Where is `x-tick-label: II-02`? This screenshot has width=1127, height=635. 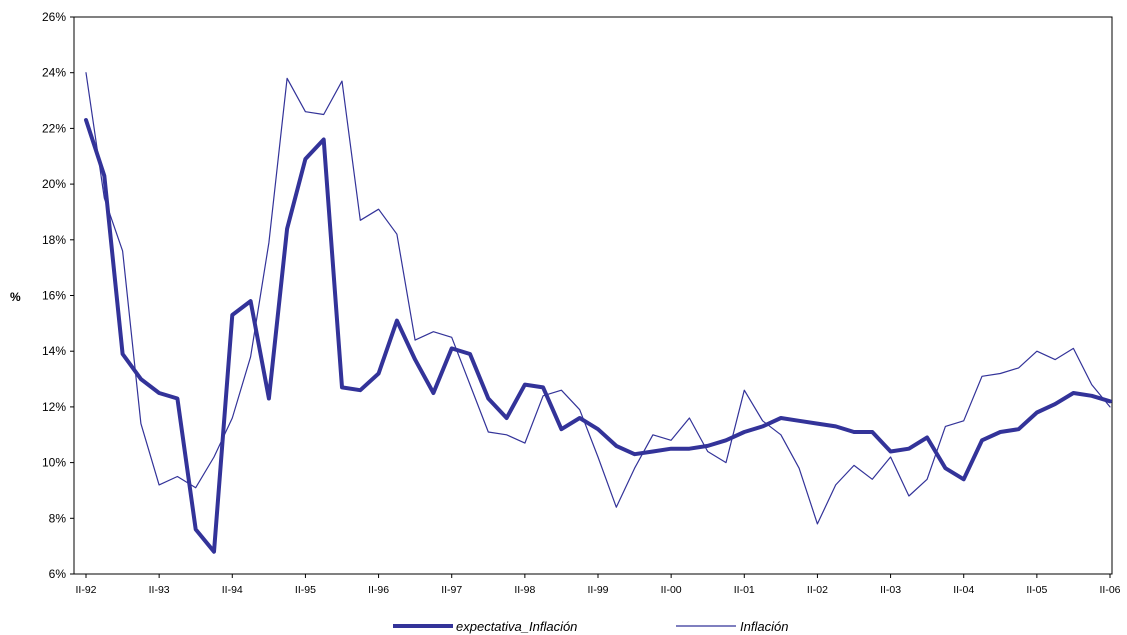 x-tick-label: II-02 is located at coordinates (817, 590).